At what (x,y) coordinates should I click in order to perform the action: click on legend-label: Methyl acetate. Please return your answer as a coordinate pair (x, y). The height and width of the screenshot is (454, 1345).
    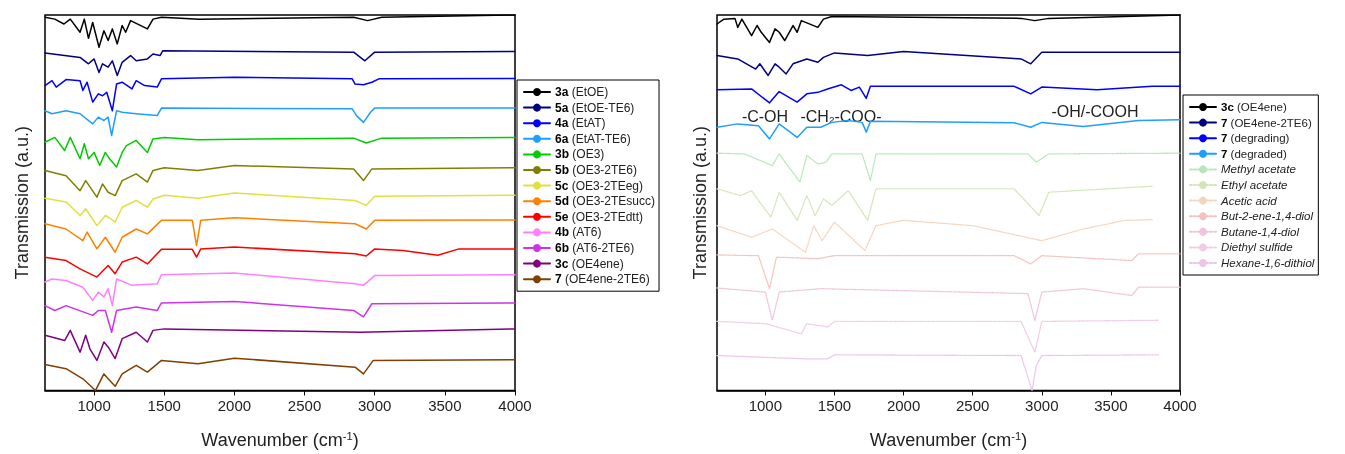
    Looking at the image, I should click on (1258, 169).